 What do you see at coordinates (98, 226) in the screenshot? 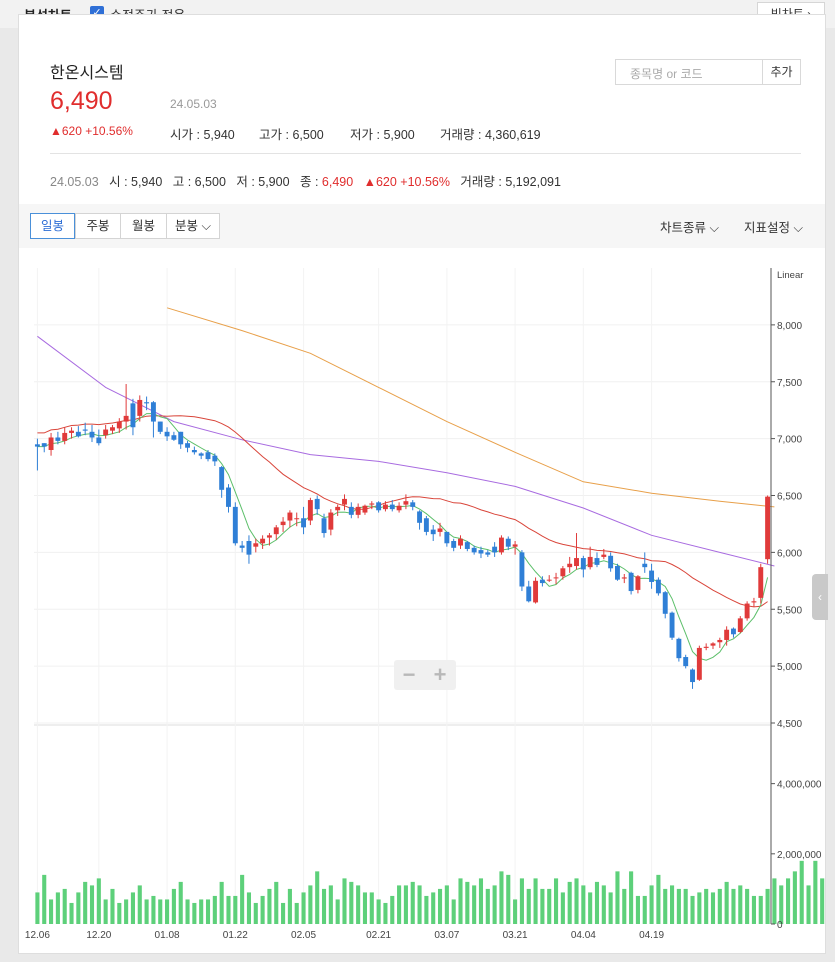
I see `tab-weekly: 주봉` at bounding box center [98, 226].